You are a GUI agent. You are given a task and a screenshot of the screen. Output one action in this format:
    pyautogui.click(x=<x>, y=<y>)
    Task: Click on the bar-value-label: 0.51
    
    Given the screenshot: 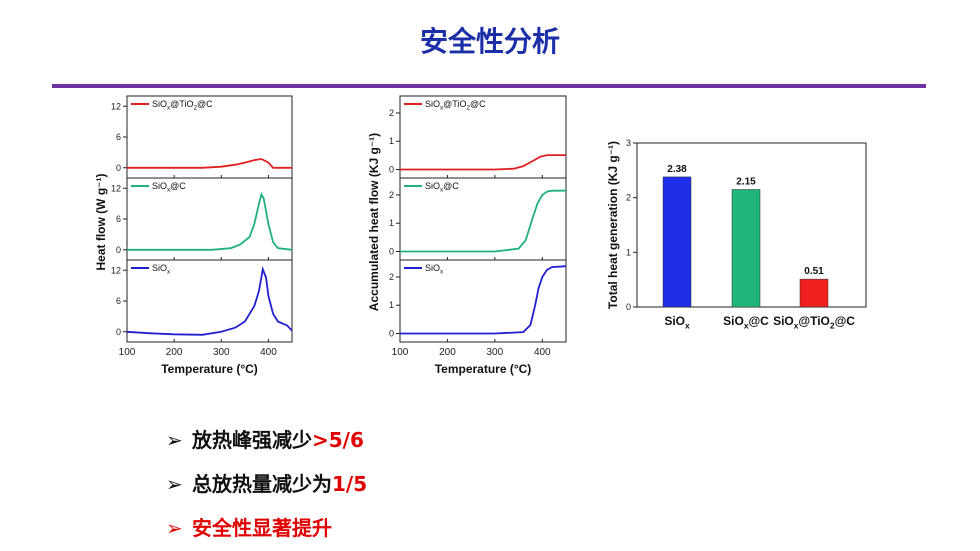 What is the action you would take?
    pyautogui.click(x=814, y=271)
    